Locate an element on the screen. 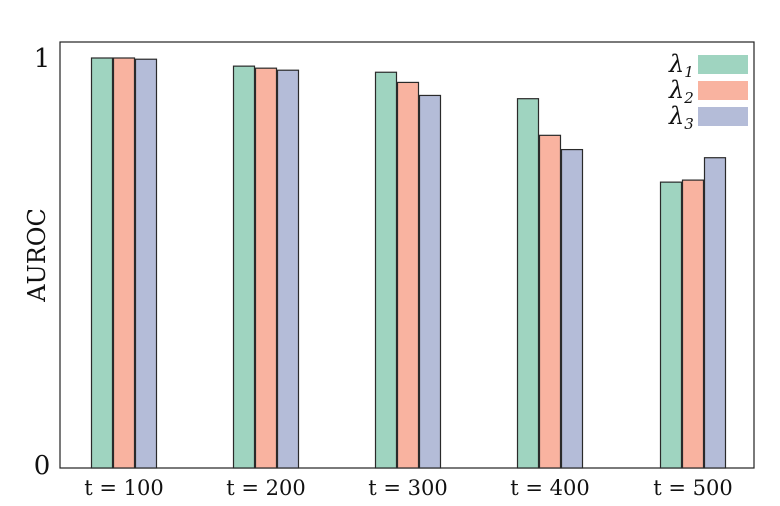 The width and height of the screenshot is (780, 506). y-tick-label-0: 0 is located at coordinates (42, 466).